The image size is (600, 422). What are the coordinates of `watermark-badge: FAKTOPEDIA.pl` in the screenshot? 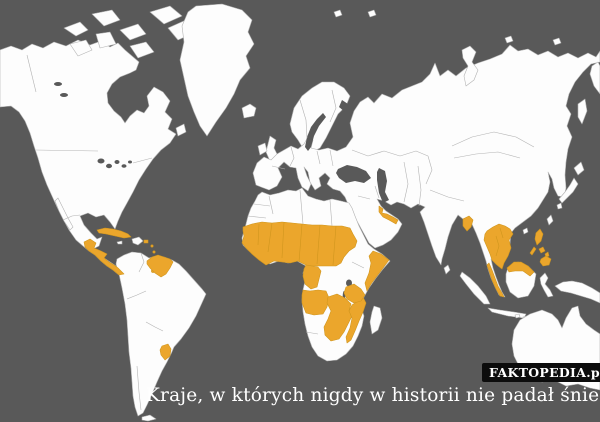 It's located at (541, 372).